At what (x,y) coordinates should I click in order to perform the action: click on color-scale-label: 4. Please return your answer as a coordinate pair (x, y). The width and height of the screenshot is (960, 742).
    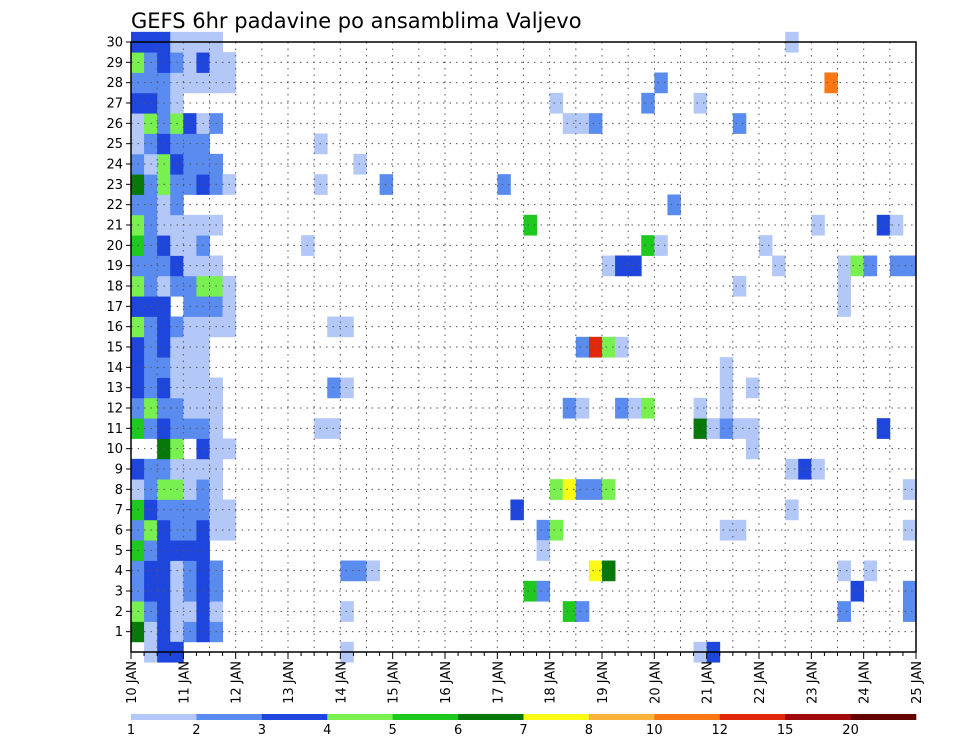
    Looking at the image, I should click on (327, 730).